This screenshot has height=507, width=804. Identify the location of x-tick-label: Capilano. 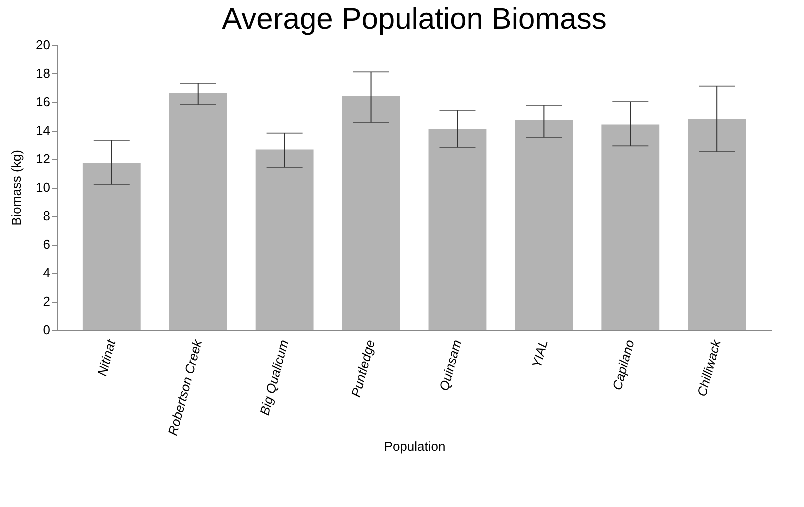
(624, 365).